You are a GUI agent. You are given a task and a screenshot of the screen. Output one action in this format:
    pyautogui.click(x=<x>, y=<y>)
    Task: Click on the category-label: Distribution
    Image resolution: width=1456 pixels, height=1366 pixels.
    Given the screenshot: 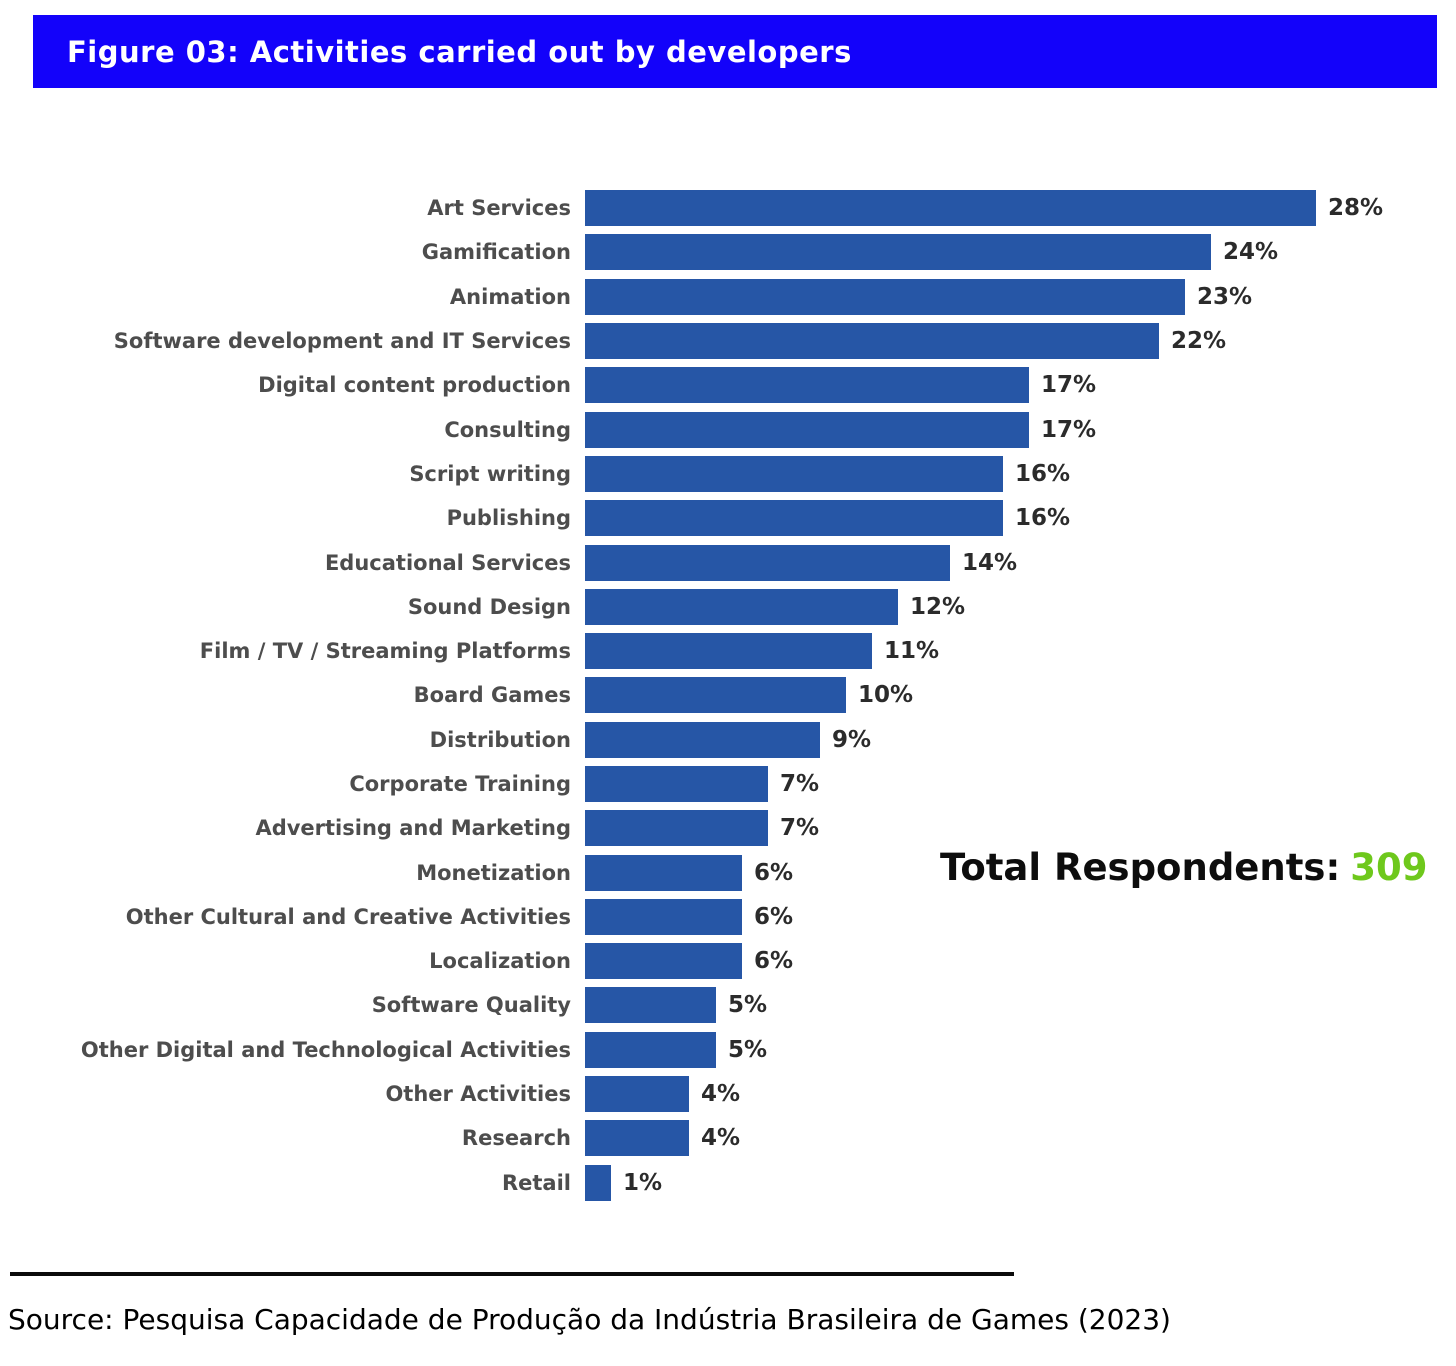 What is the action you would take?
    pyautogui.click(x=500, y=739)
    